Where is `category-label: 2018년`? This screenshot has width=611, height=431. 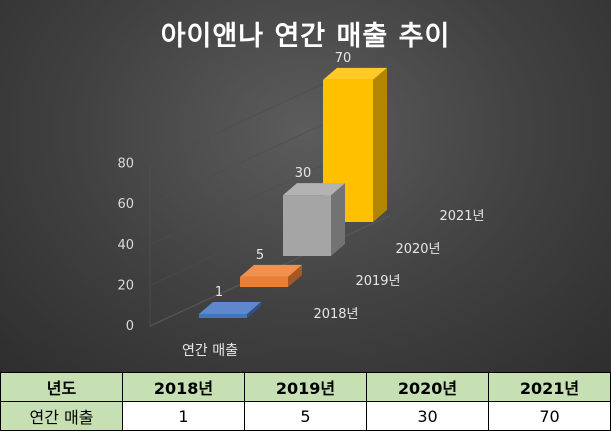 category-label: 2018년 is located at coordinates (335, 314).